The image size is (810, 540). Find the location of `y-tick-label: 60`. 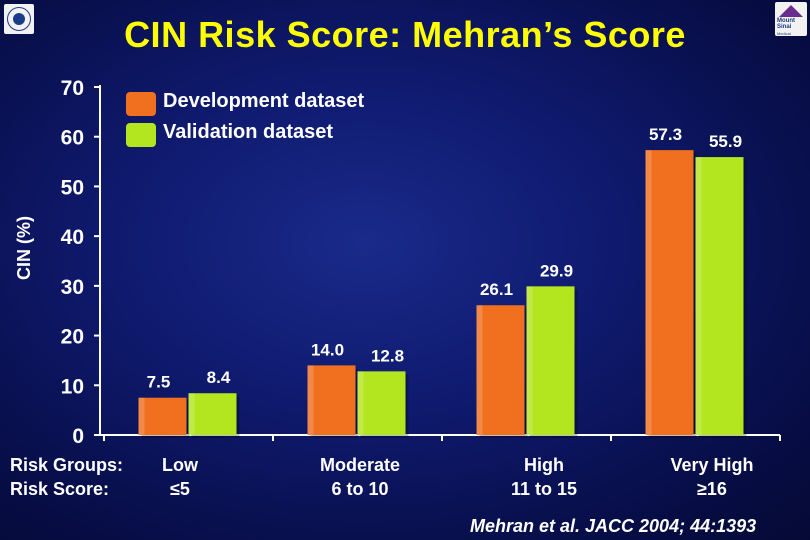

y-tick-label: 60 is located at coordinates (72, 138).